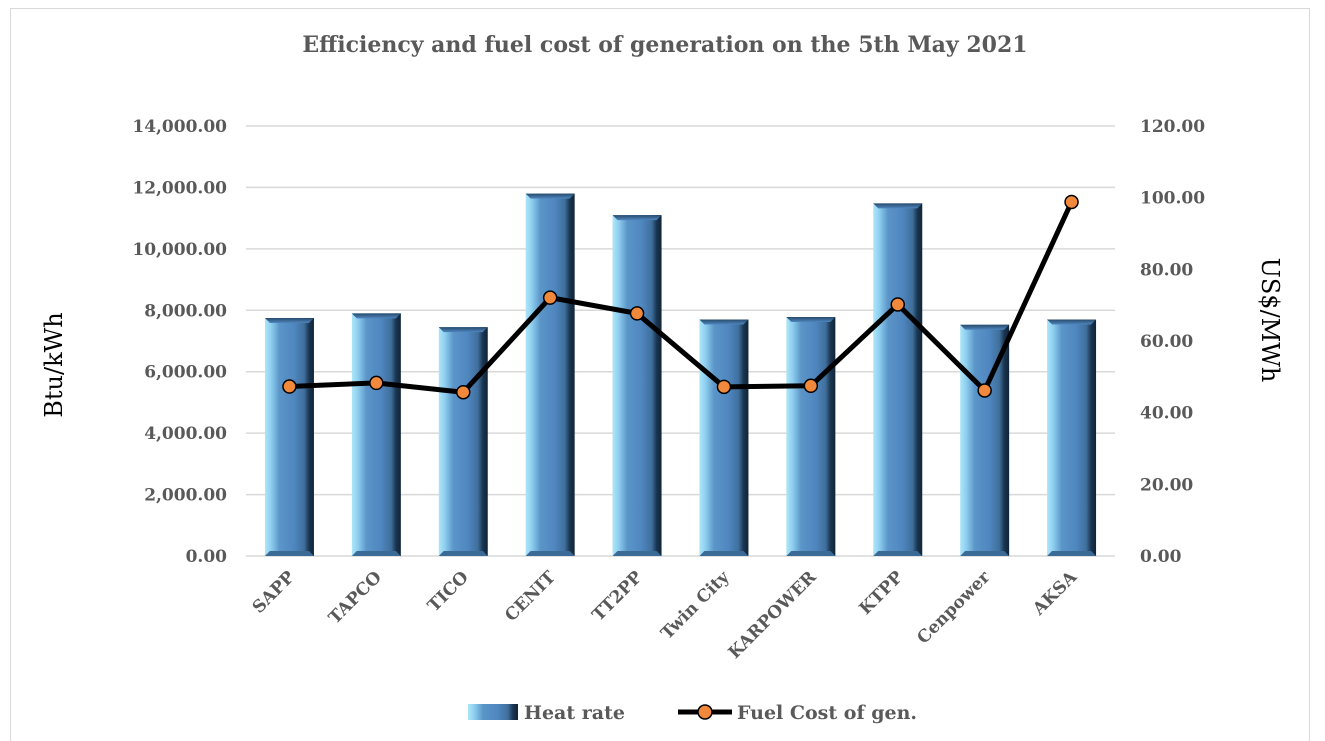 The height and width of the screenshot is (741, 1325). Describe the element at coordinates (355, 597) in the screenshot. I see `x-tick-label: TAPCO` at that location.